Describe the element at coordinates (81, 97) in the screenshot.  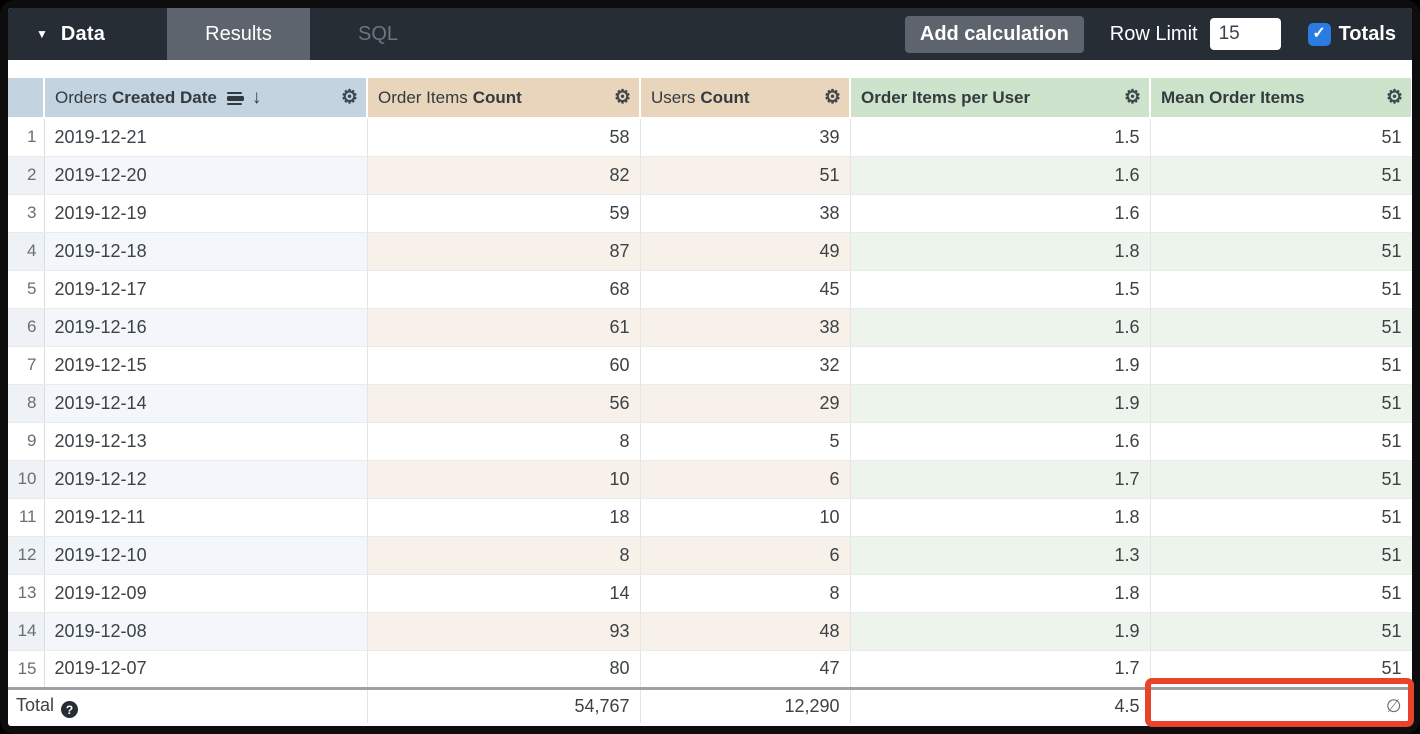
I see `header-view-label: Orders` at that location.